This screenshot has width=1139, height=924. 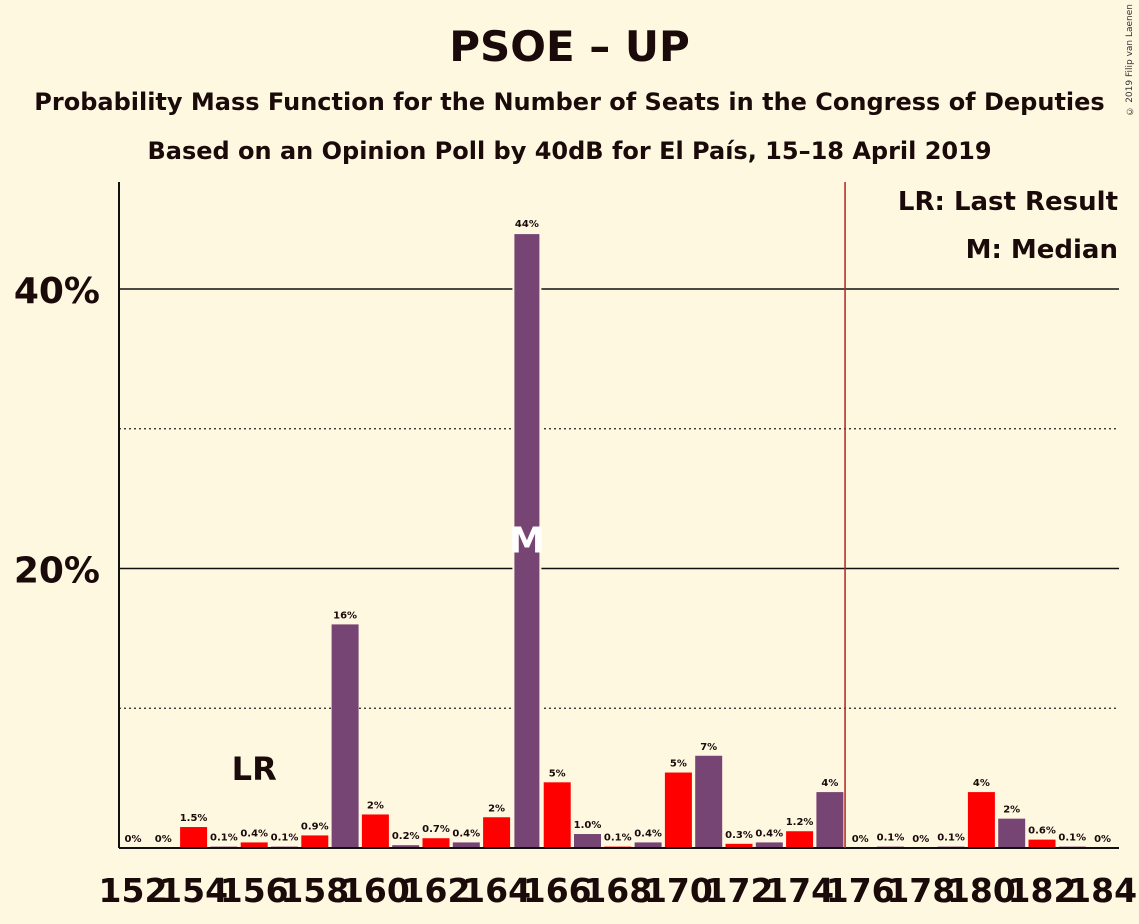 I want to click on x-tick-label: 174, so click(x=799, y=890).